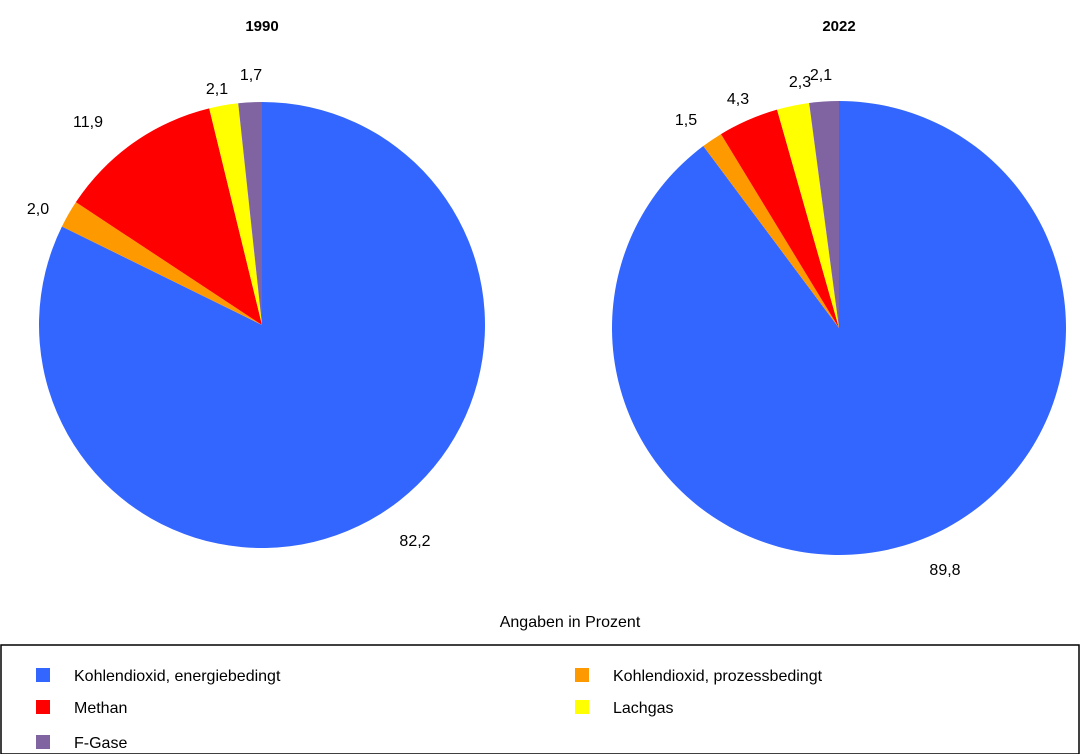  I want to click on legend-box, so click(540, 699).